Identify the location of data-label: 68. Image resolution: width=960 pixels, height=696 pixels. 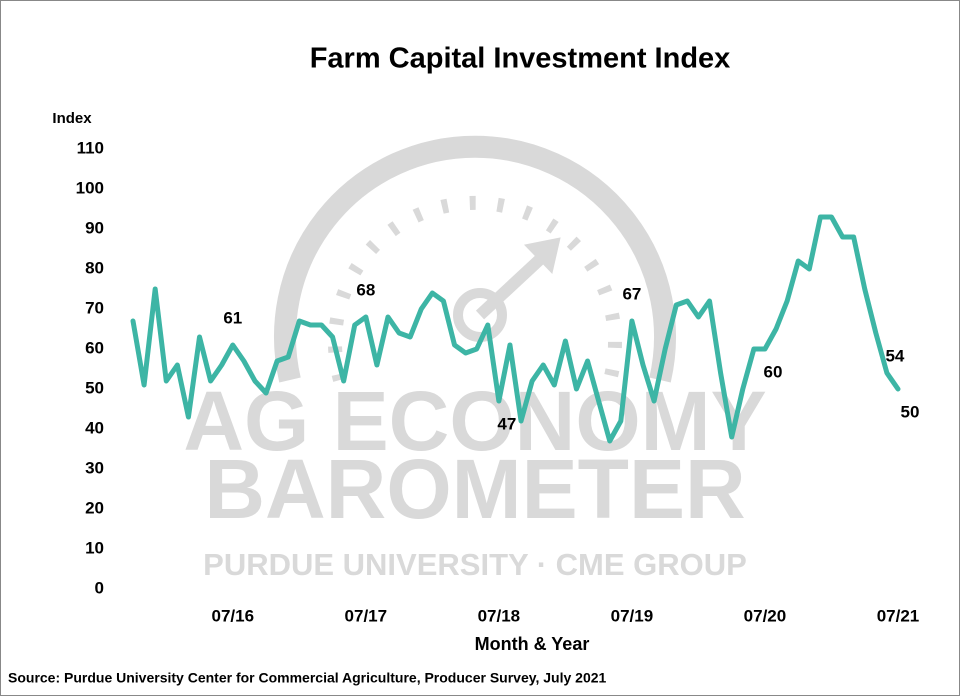
(365, 289).